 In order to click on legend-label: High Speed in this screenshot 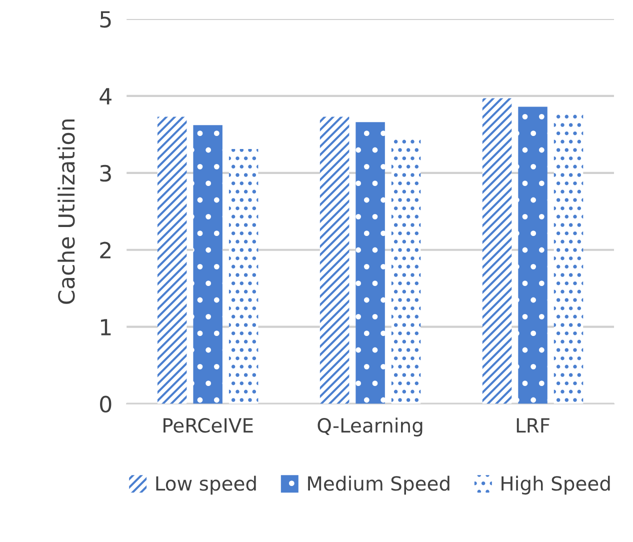, I will do `click(556, 485)`.